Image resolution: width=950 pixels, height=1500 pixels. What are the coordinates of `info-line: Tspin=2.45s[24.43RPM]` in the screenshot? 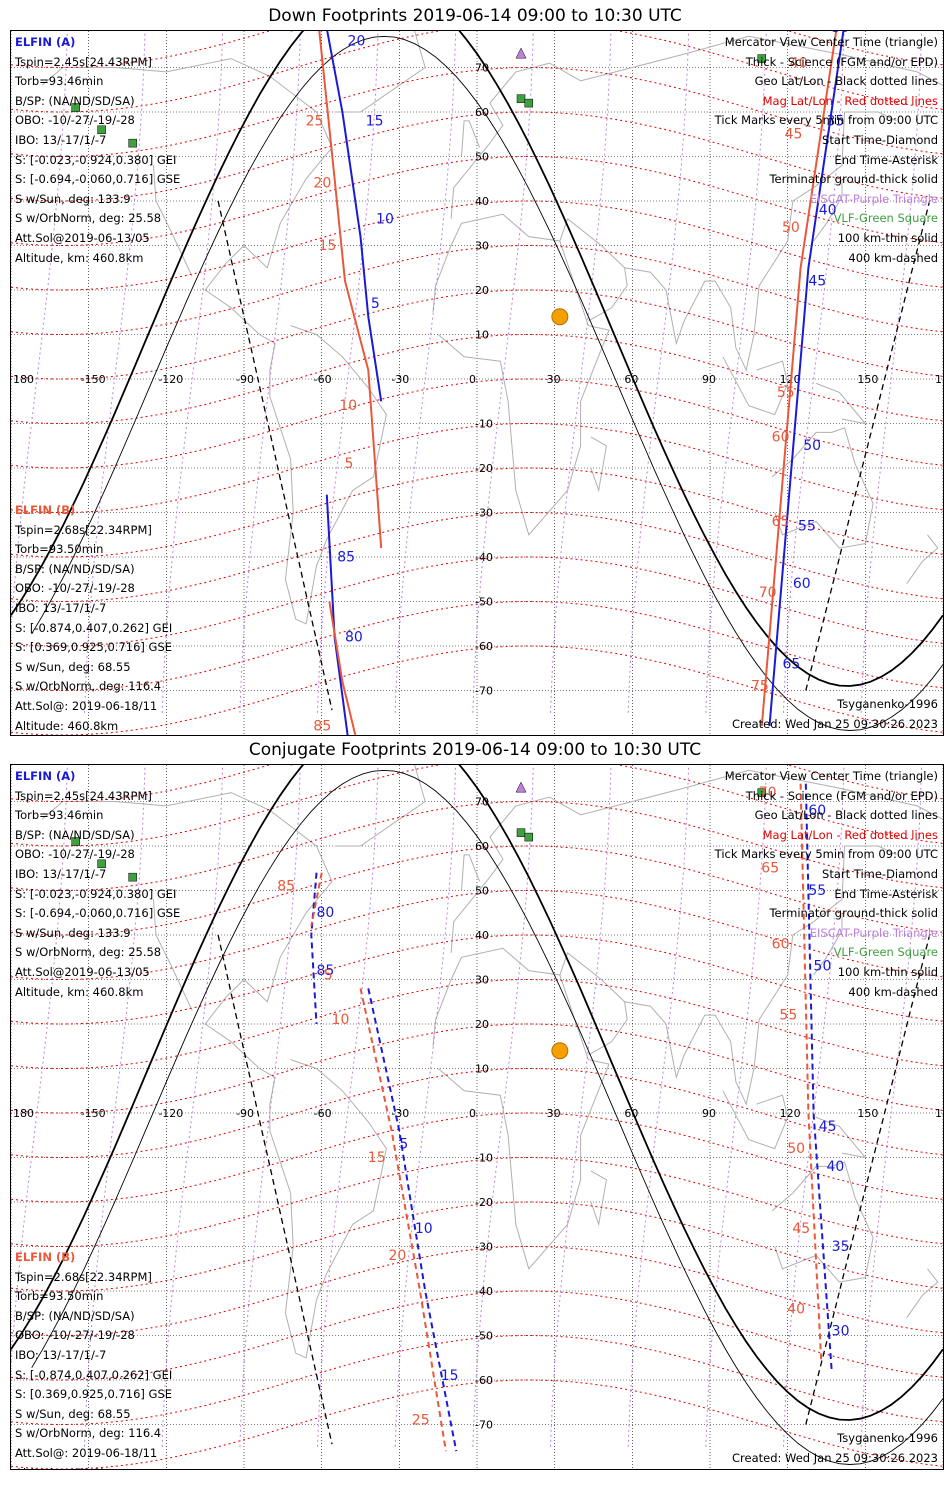 It's located at (83, 61).